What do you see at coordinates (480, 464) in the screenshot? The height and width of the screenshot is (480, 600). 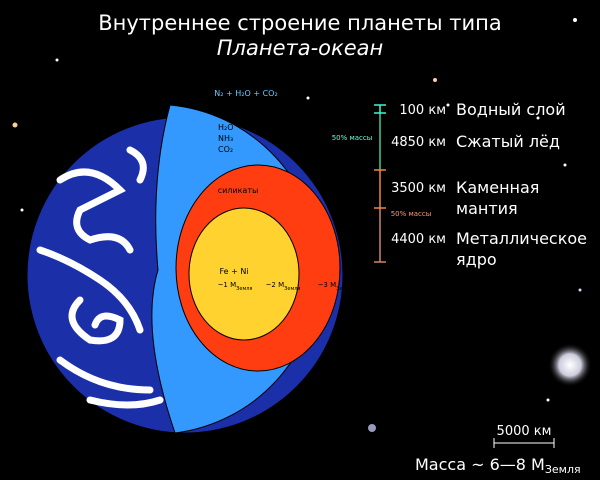 I see `text: Масса ~ 6—8 M` at bounding box center [480, 464].